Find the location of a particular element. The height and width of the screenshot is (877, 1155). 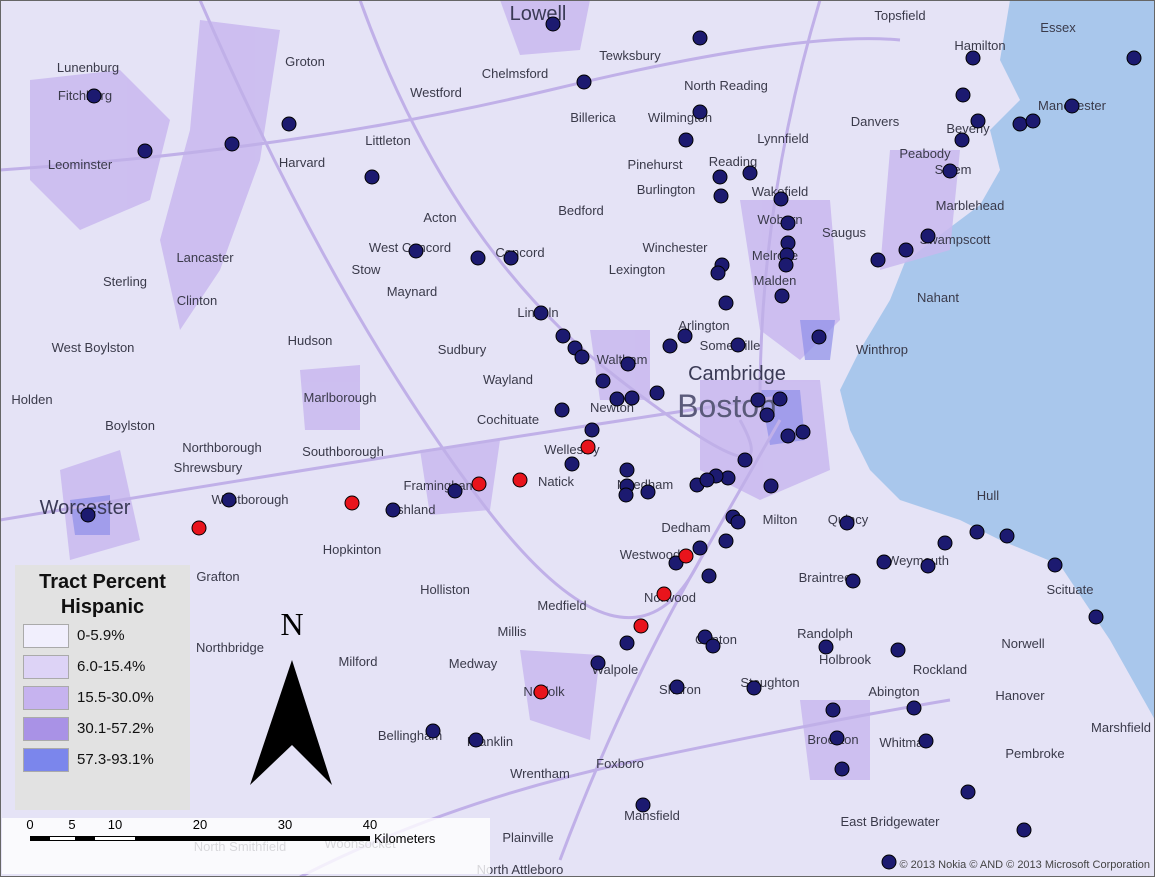

place-label: Foxboro is located at coordinates (620, 763).